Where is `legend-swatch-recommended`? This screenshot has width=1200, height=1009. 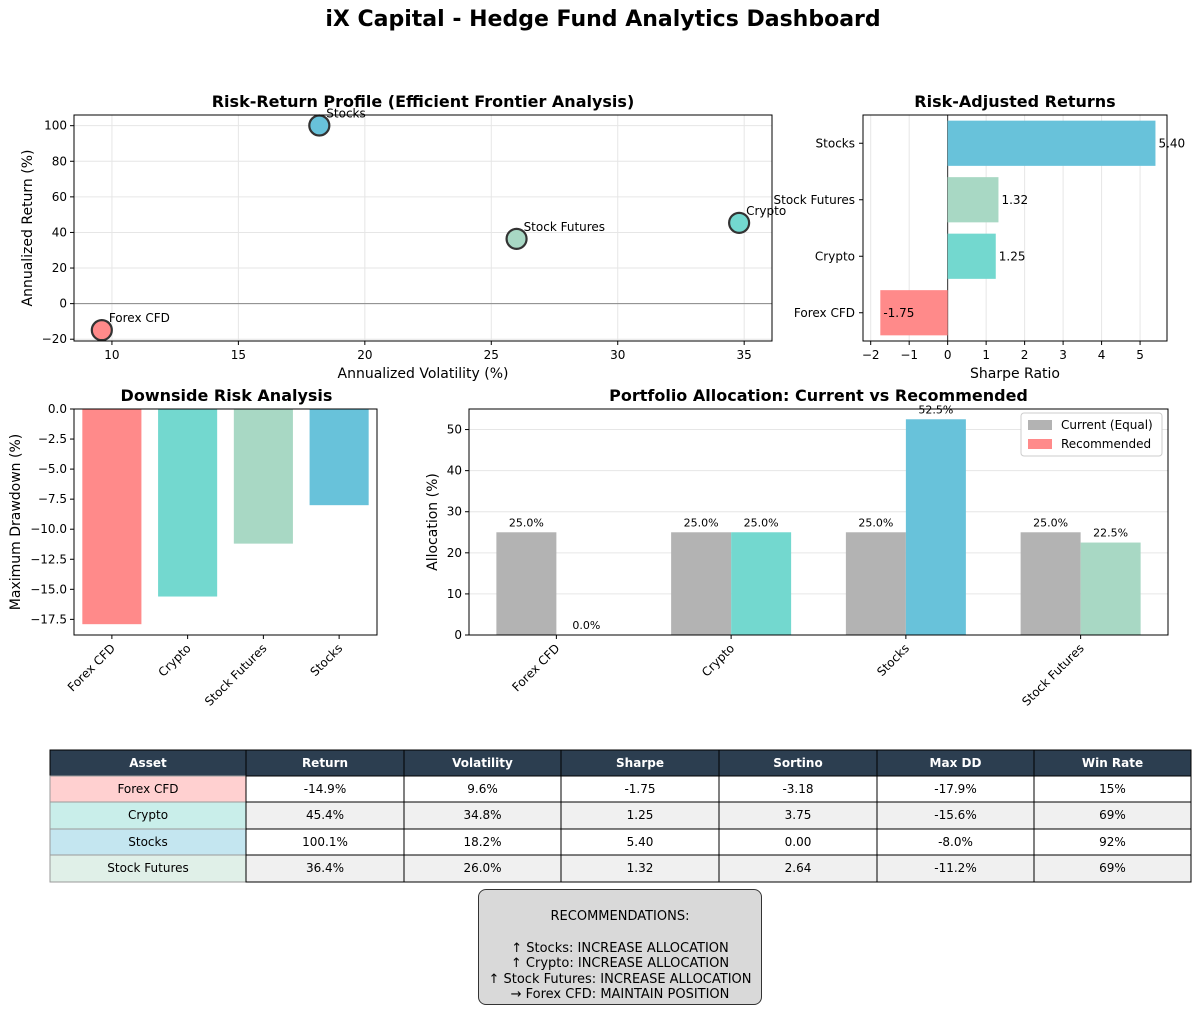 legend-swatch-recommended is located at coordinates (1040, 444).